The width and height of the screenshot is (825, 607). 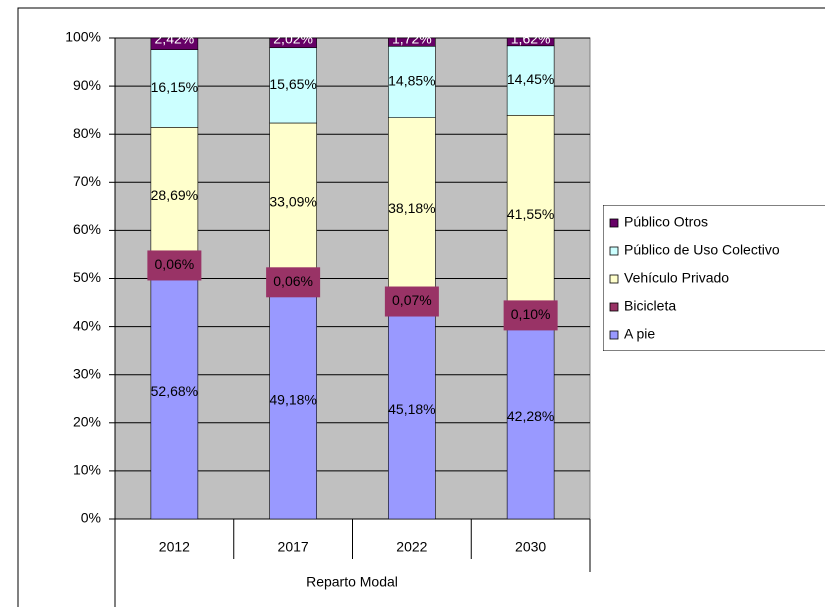 I want to click on data-label: 2,42%, so click(x=175, y=39).